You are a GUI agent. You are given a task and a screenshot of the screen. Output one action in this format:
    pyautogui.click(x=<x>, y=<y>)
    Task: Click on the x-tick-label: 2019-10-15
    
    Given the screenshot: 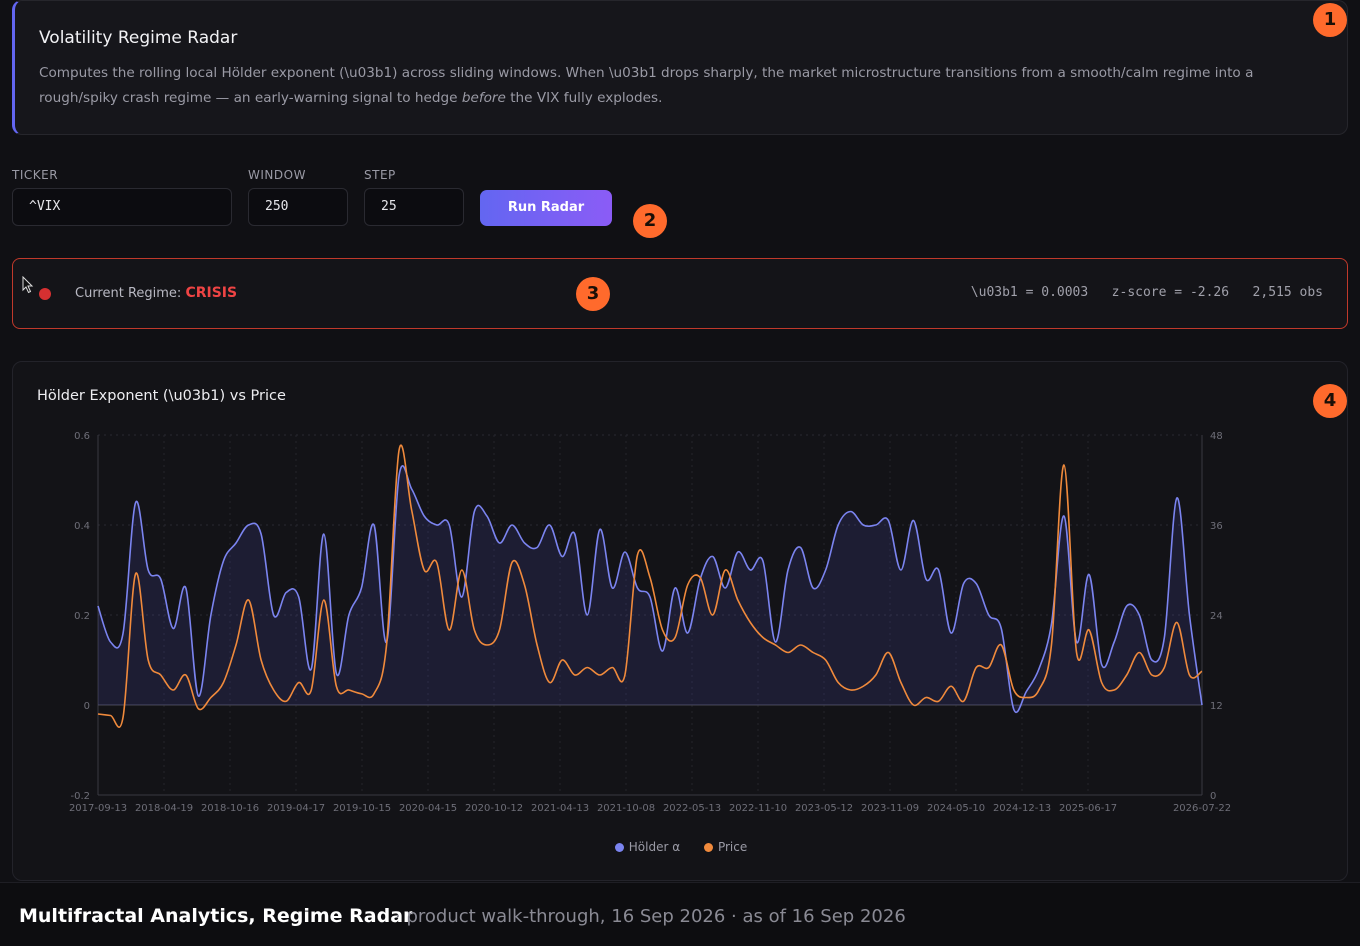 What is the action you would take?
    pyautogui.click(x=362, y=808)
    